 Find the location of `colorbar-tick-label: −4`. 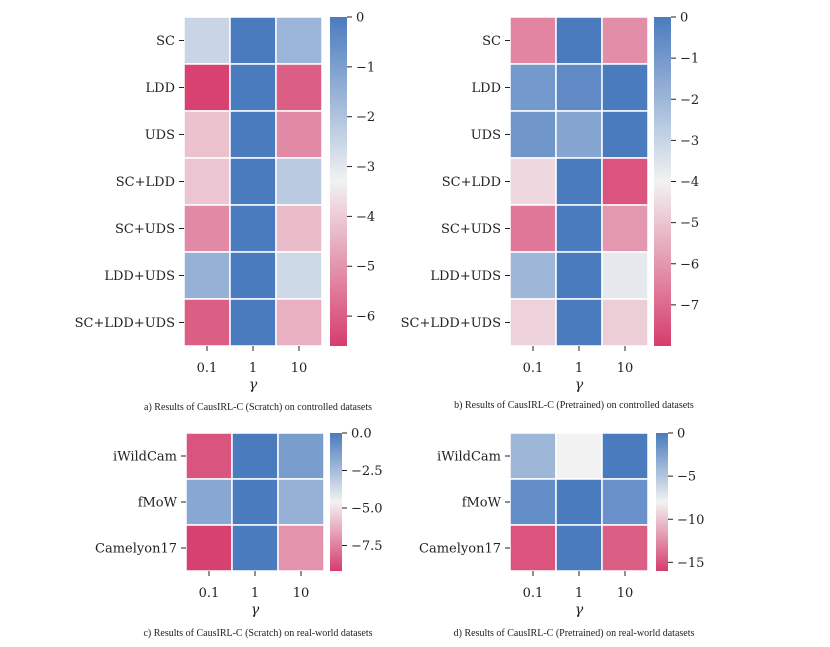

colorbar-tick-label: −4 is located at coordinates (689, 182).